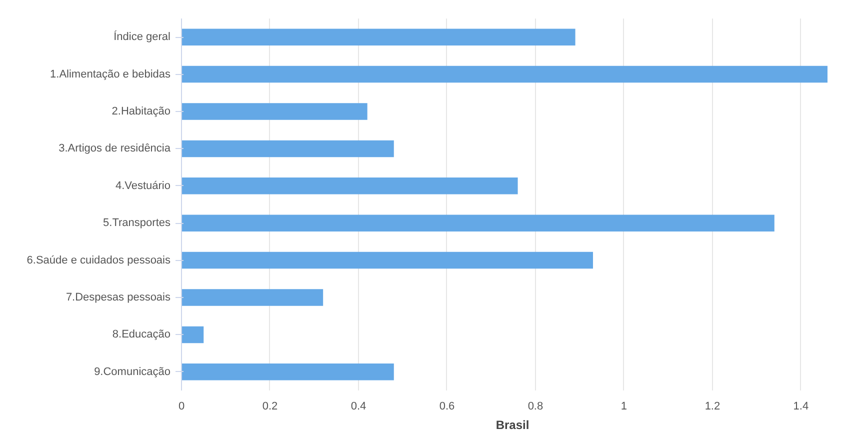  What do you see at coordinates (181, 406) in the screenshot?
I see `x-tick-label: 0` at bounding box center [181, 406].